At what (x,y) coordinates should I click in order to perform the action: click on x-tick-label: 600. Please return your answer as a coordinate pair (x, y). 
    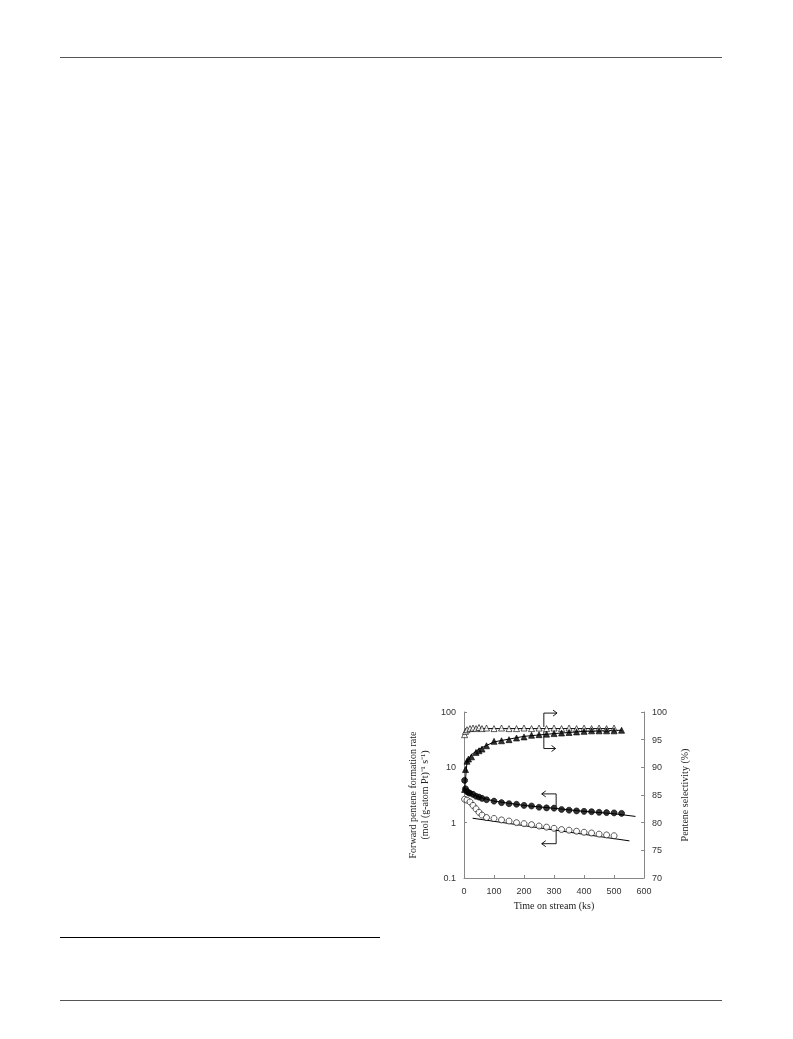
    Looking at the image, I should click on (644, 890).